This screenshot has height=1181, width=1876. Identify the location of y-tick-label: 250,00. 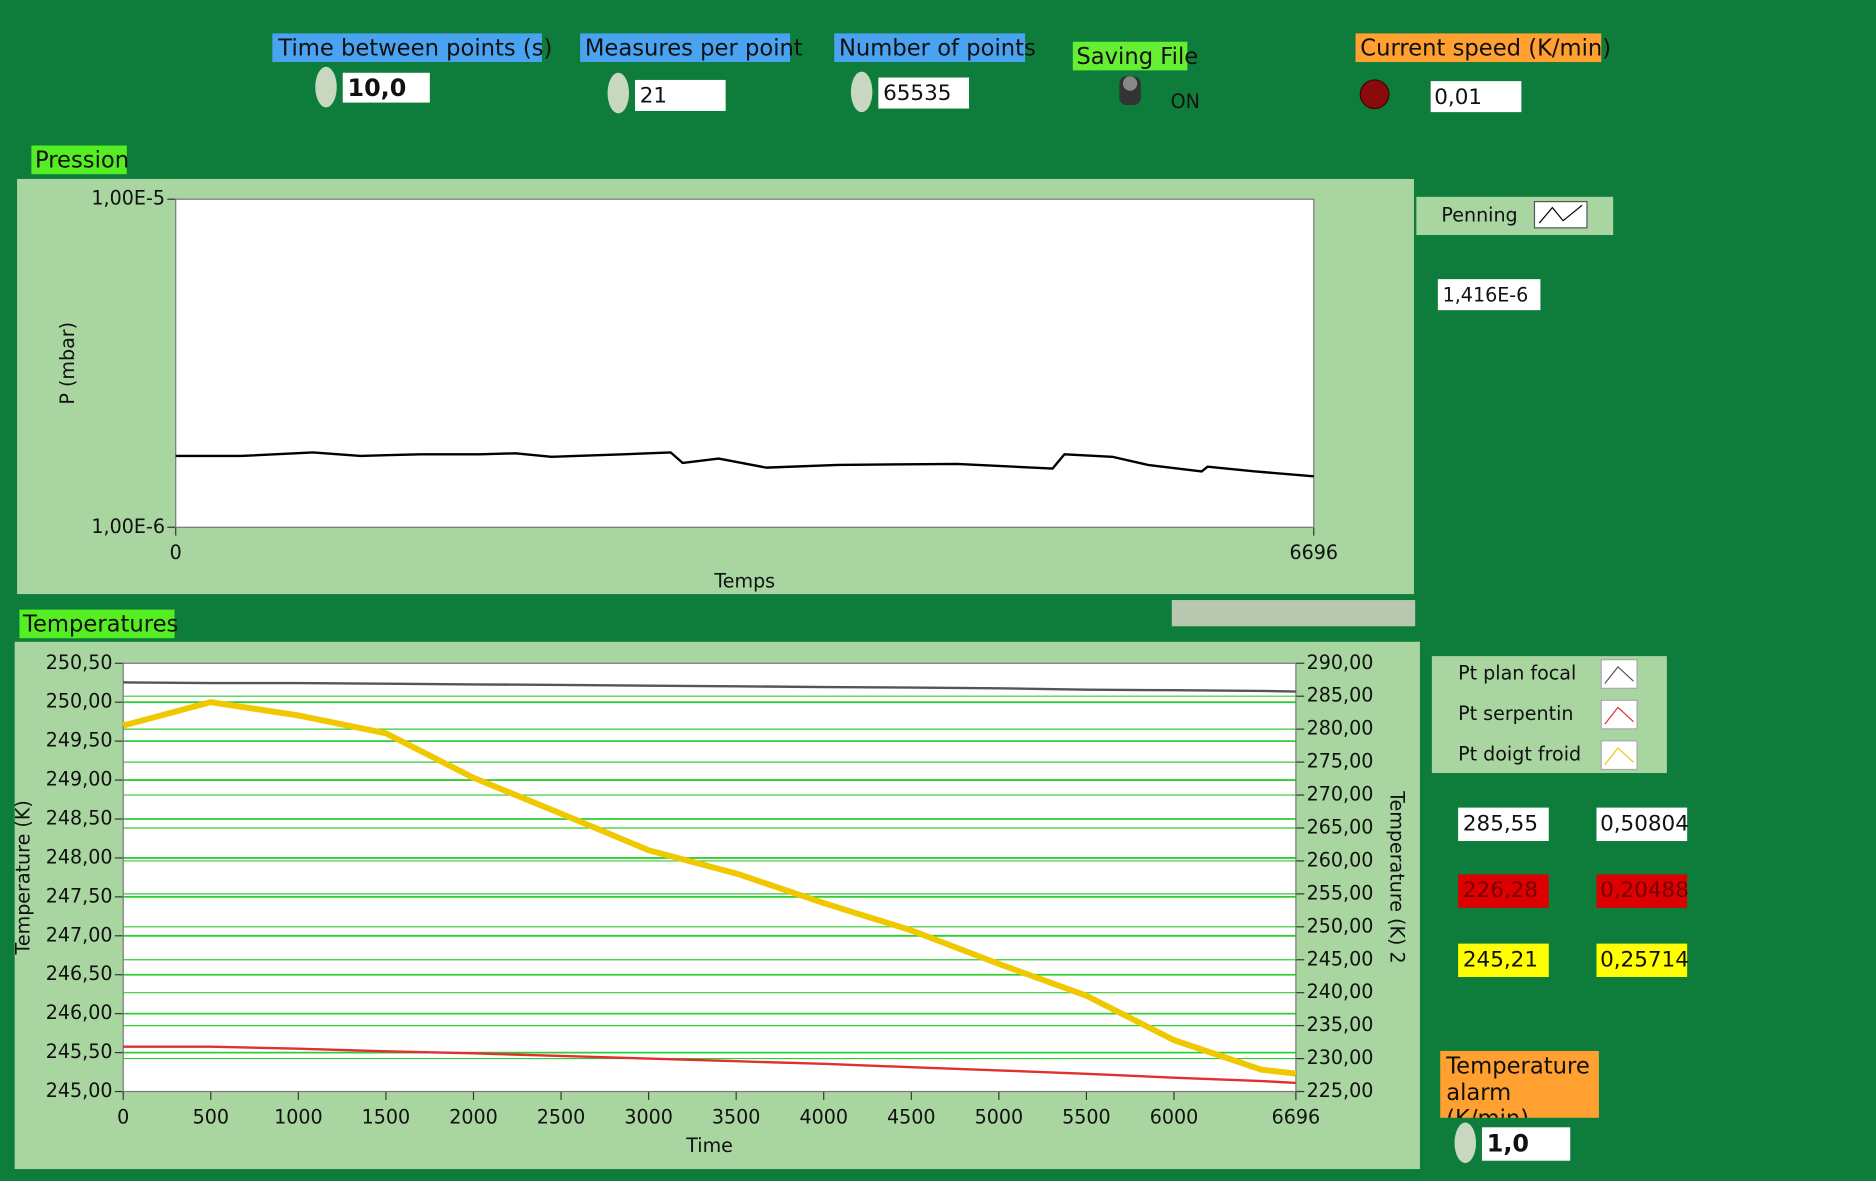
(79, 702).